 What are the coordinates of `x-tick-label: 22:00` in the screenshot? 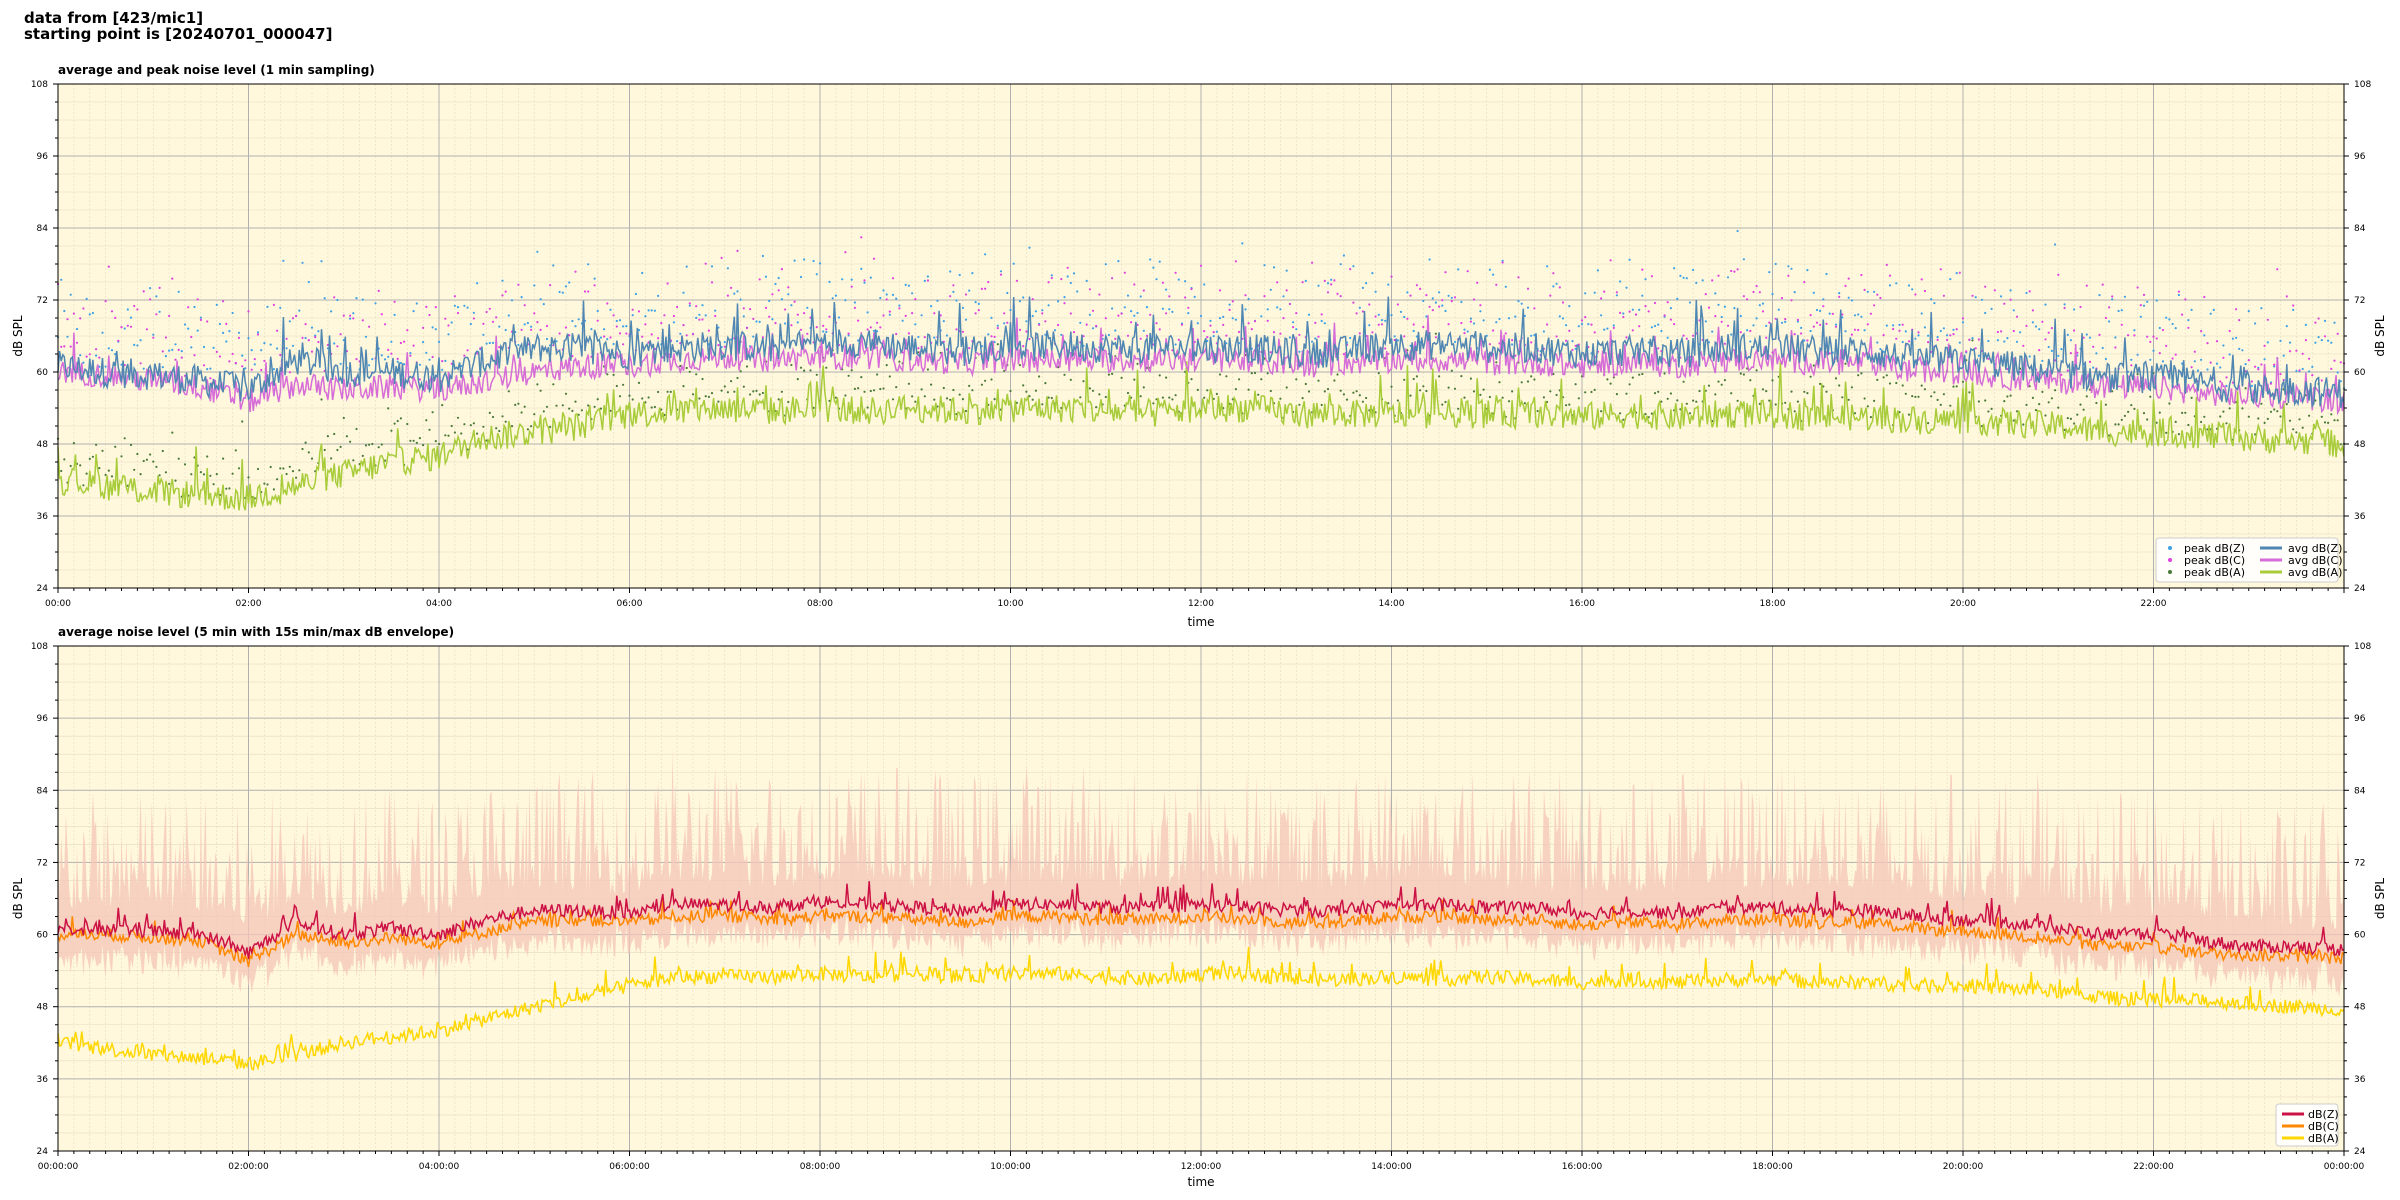 It's located at (2154, 604).